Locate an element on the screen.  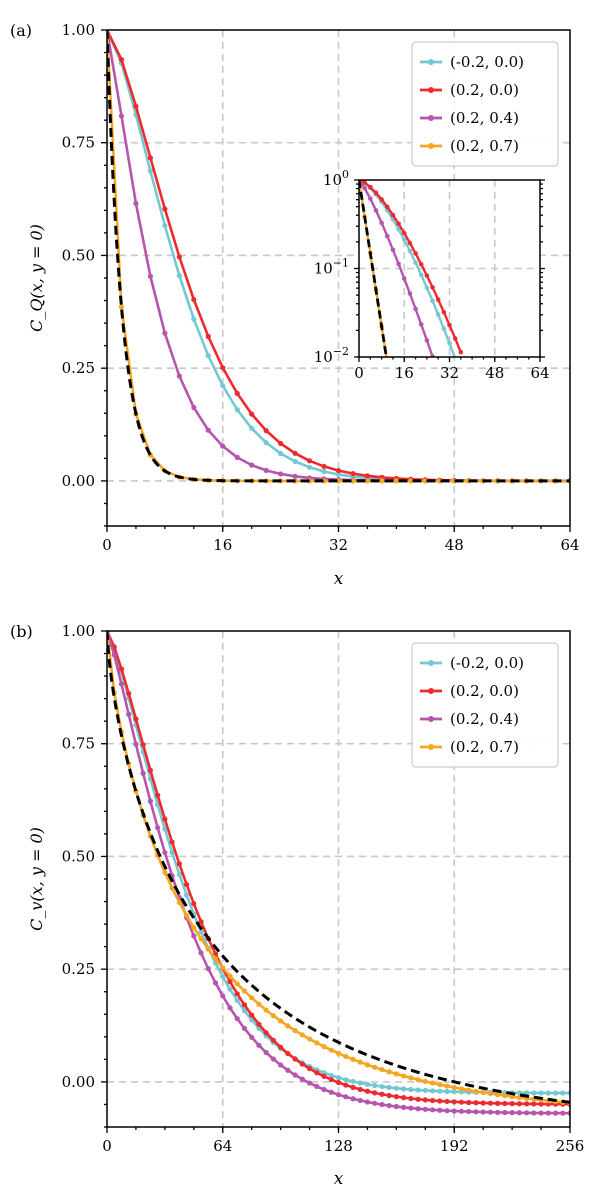
x-tick-label: 0 is located at coordinates (107, 545).